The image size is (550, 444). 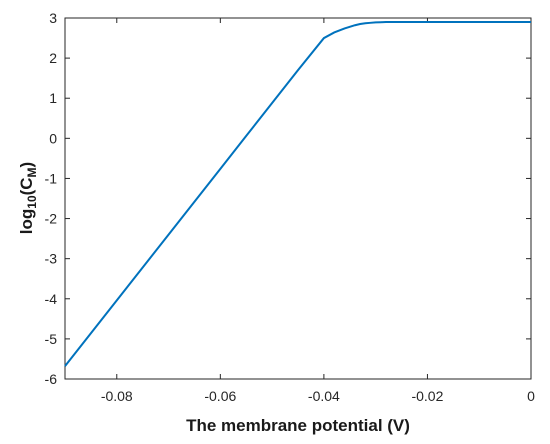 I want to click on x-tick-label: 0, so click(x=531, y=396).